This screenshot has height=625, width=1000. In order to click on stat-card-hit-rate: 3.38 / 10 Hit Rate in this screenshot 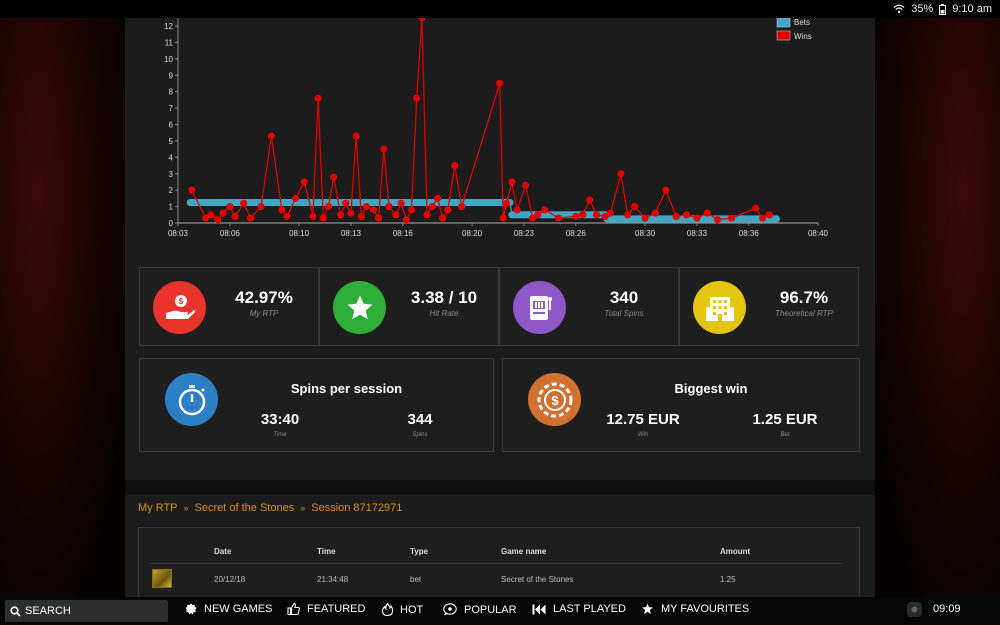, I will do `click(409, 306)`.